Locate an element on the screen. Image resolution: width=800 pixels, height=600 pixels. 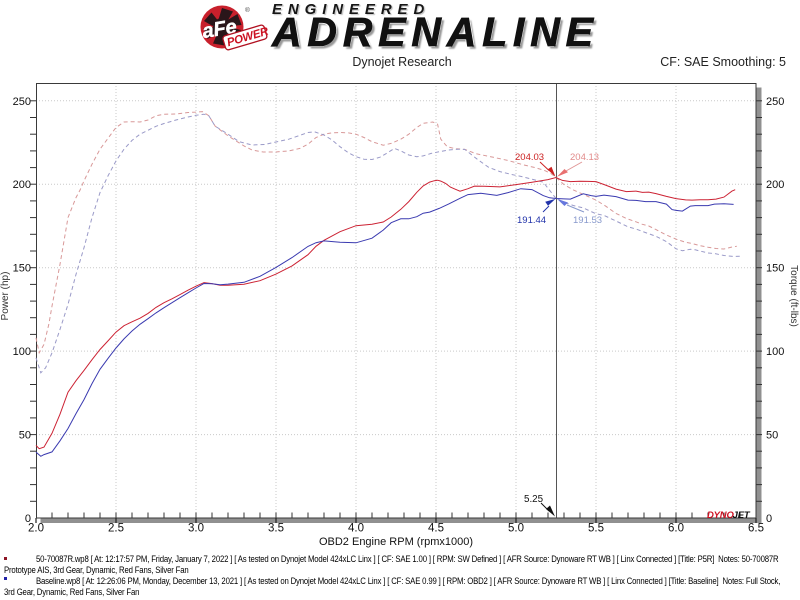
svg-text: 4.5 is located at coordinates (436, 529).